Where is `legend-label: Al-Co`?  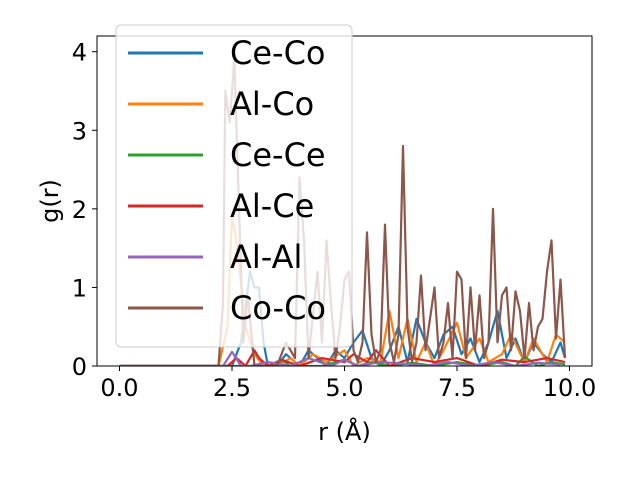 legend-label: Al-Co is located at coordinates (272, 104).